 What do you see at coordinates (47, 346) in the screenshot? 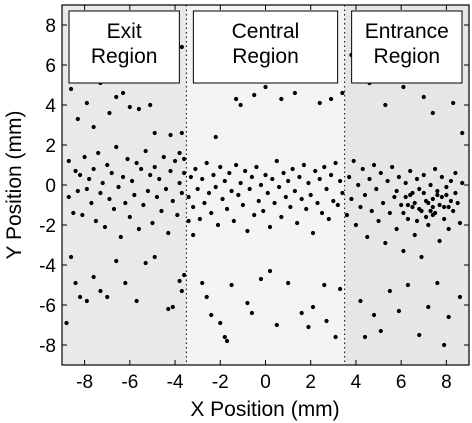
I see `y-tick-label: -8` at bounding box center [47, 346].